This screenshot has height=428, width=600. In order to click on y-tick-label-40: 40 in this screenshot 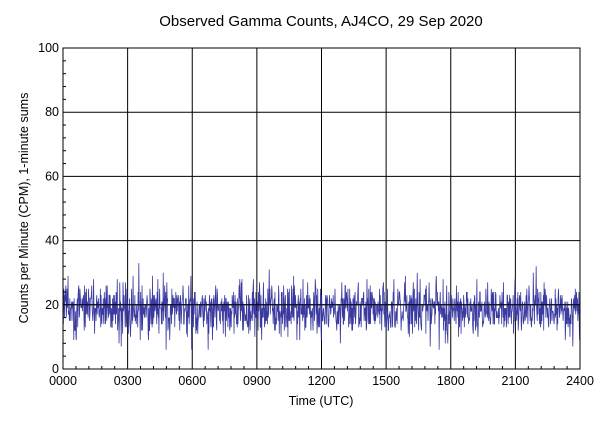, I will do `click(52, 241)`.